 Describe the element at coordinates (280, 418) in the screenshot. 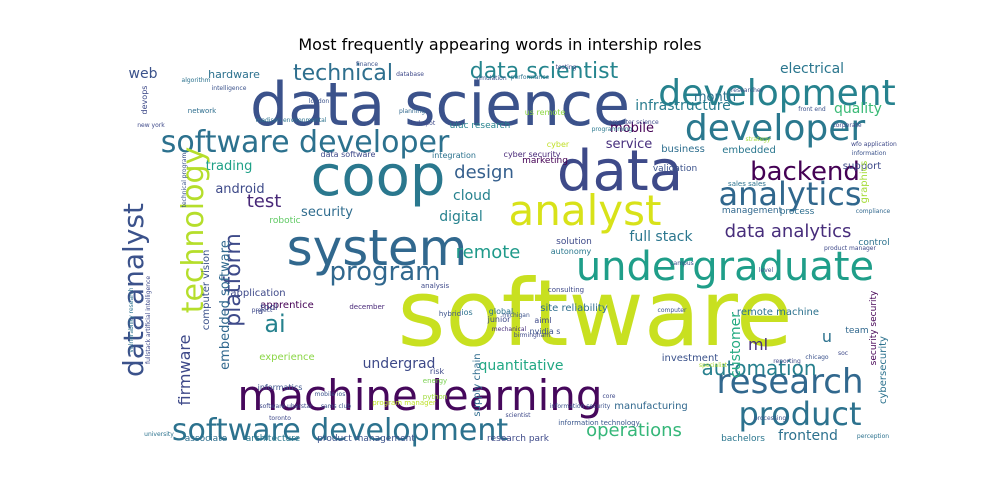

I see `word-toronto: toronto` at that location.